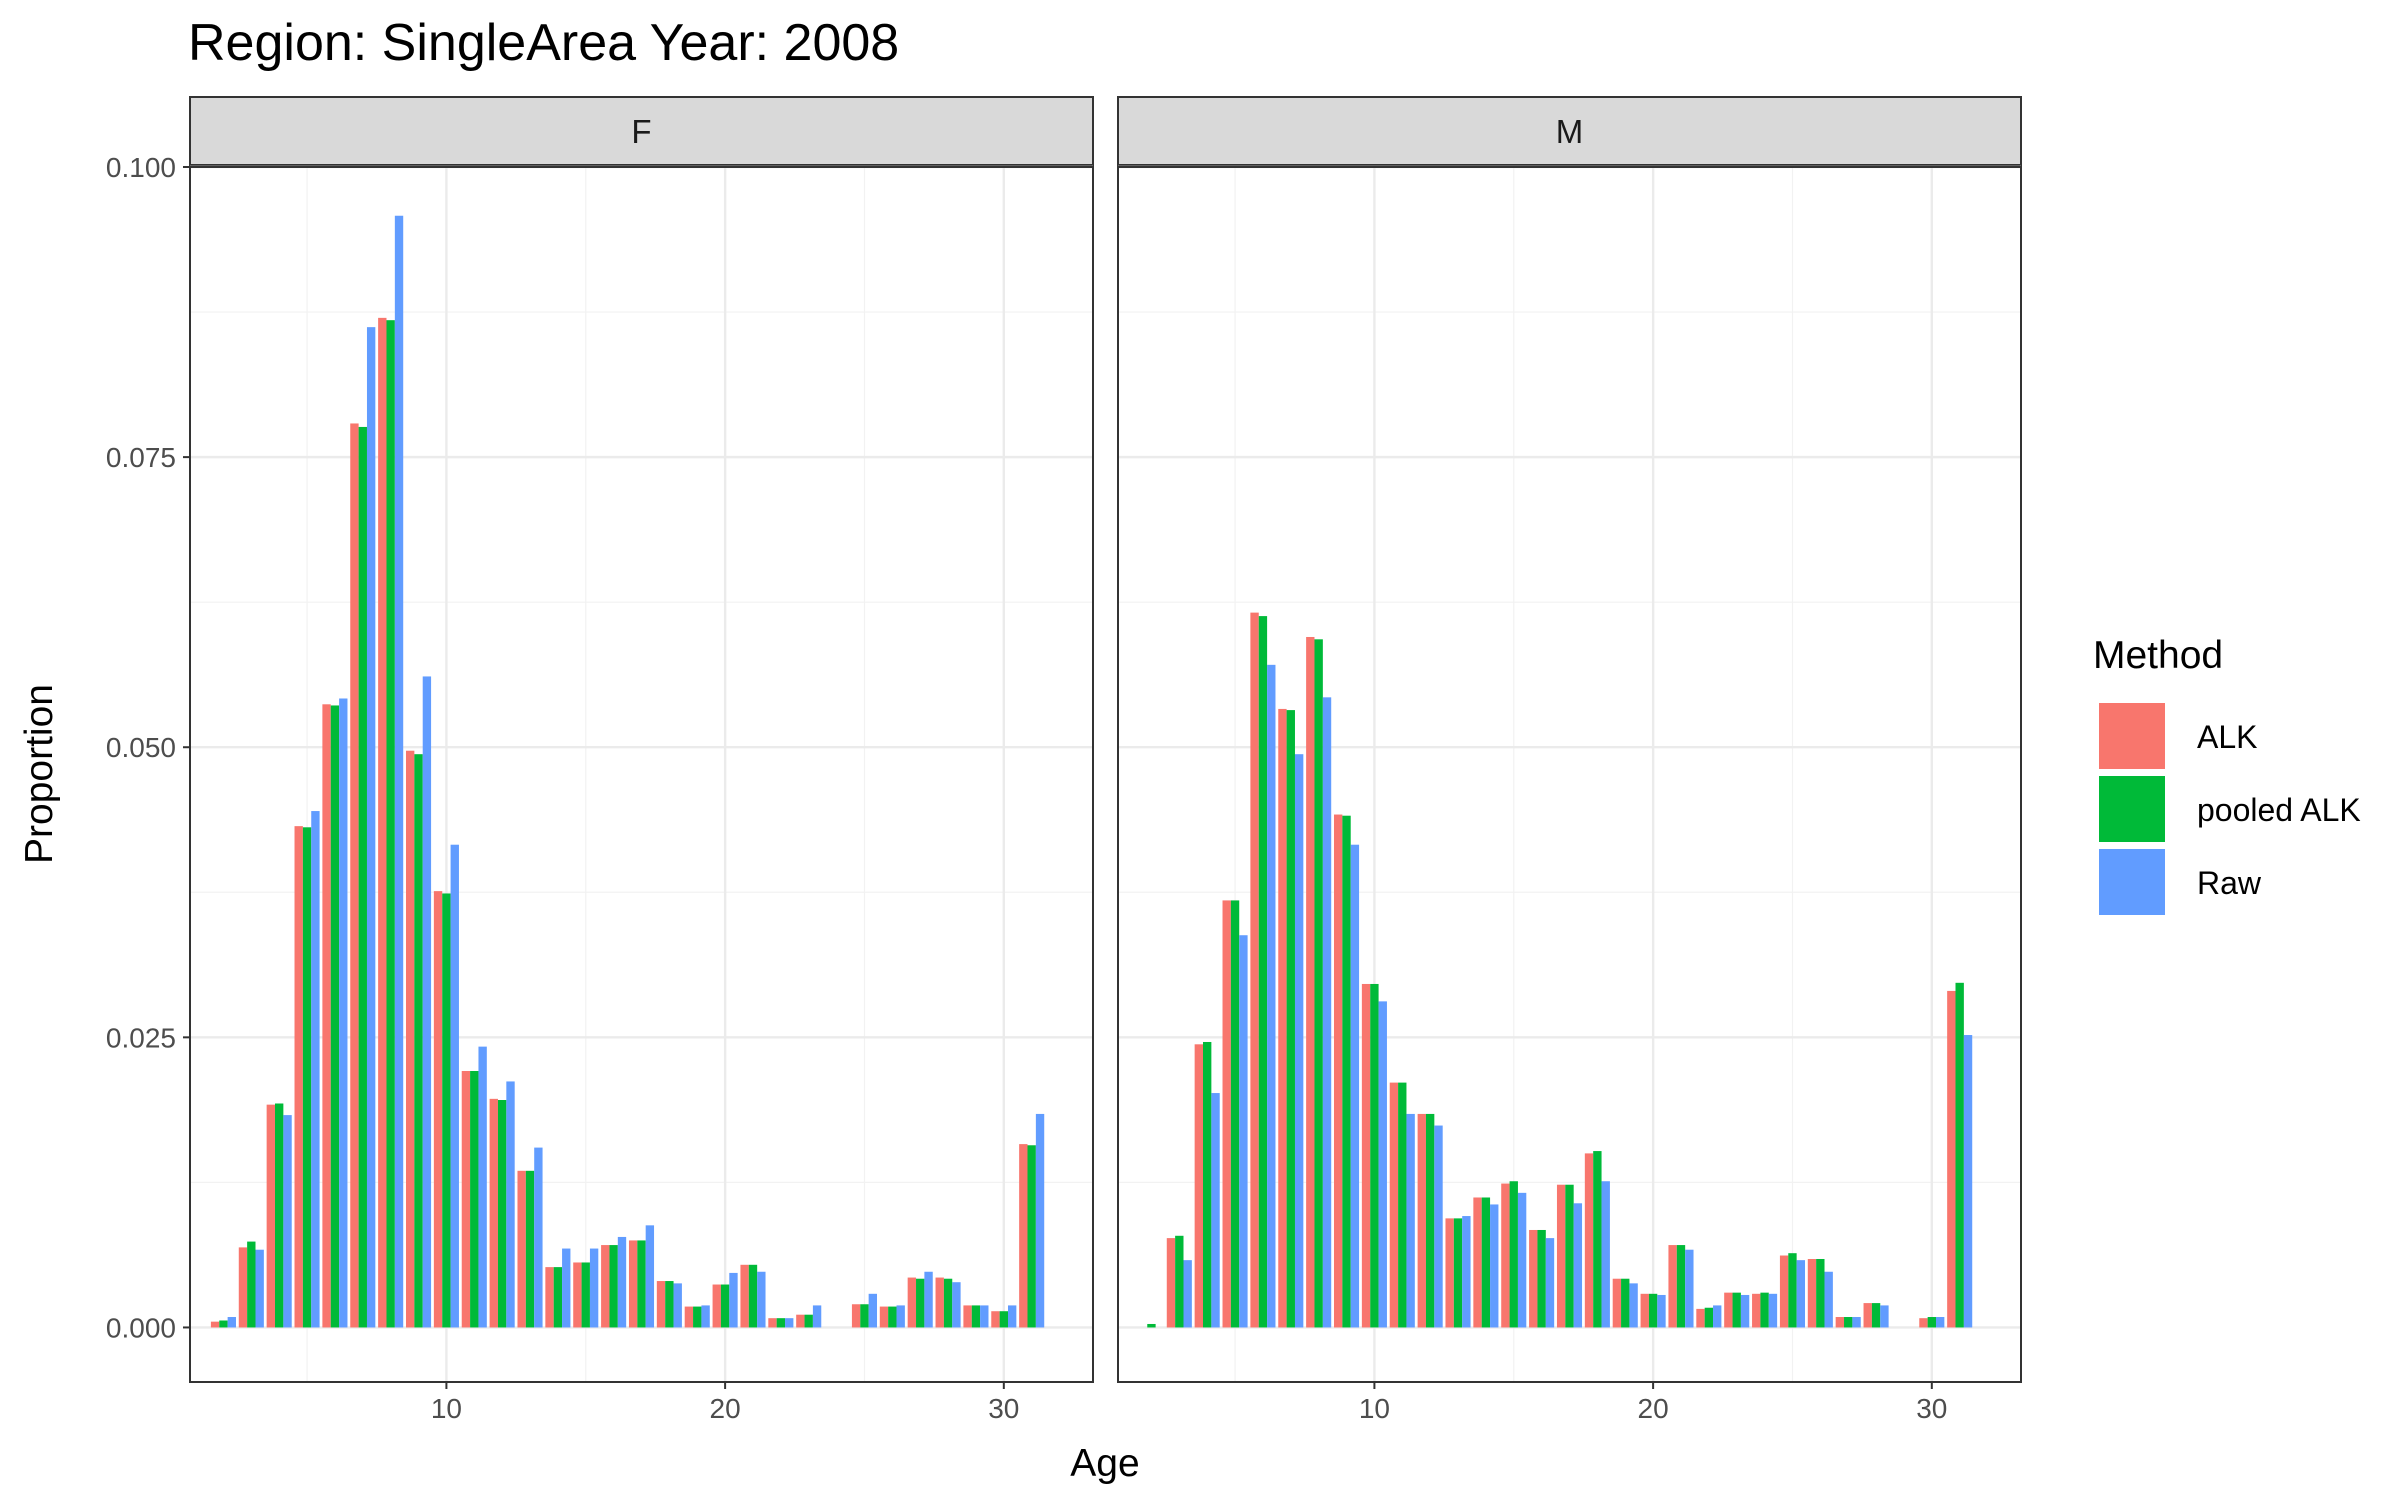 The height and width of the screenshot is (1500, 2400). What do you see at coordinates (2132, 809) in the screenshot?
I see `legend-key` at bounding box center [2132, 809].